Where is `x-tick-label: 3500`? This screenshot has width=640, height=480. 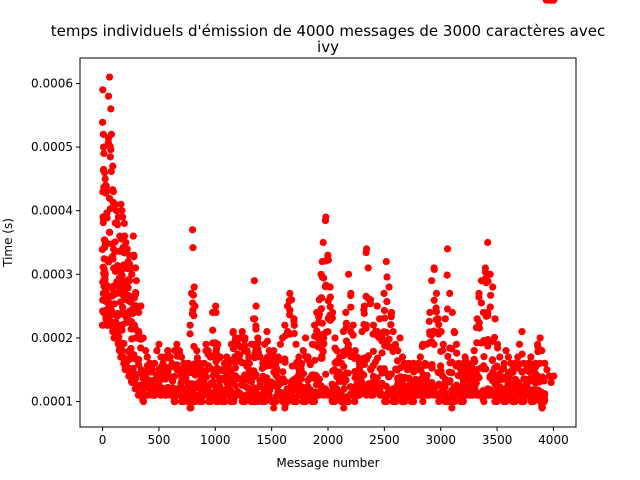
x-tick-label: 3500 is located at coordinates (497, 440).